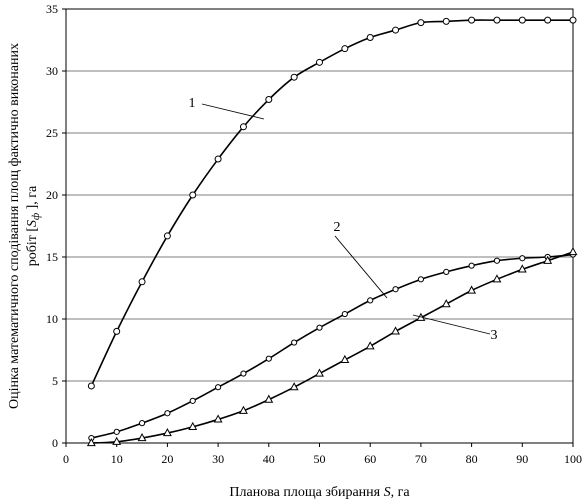 The image size is (587, 501). What do you see at coordinates (387, 492) in the screenshot?
I see `x-axis-label-var: S` at bounding box center [387, 492].